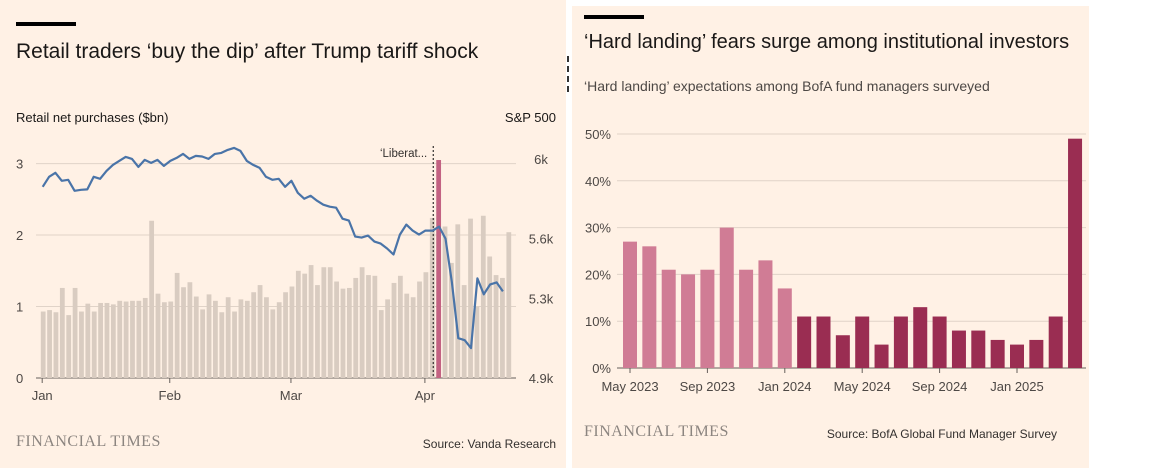  Describe the element at coordinates (1017, 386) in the screenshot. I see `x-tick-label: Jan 2025` at that location.